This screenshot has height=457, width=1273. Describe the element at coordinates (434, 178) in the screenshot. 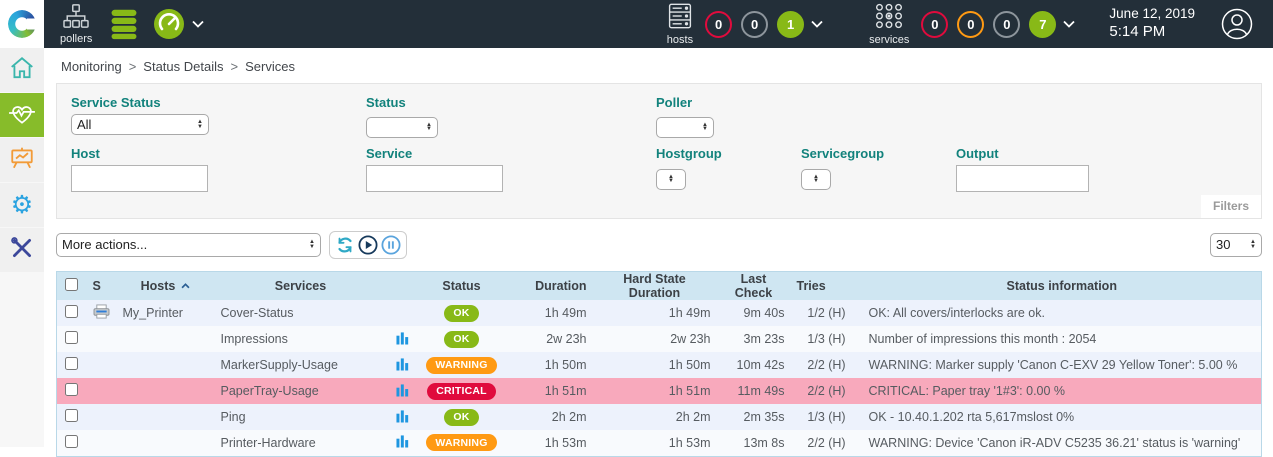

I see `service-input` at that location.